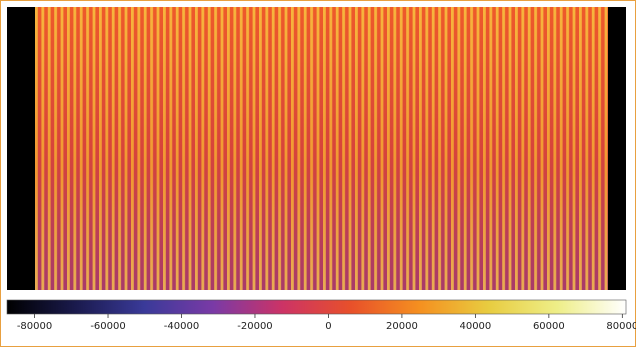 The width and height of the screenshot is (636, 347). I want to click on tick-label: 40000, so click(475, 326).